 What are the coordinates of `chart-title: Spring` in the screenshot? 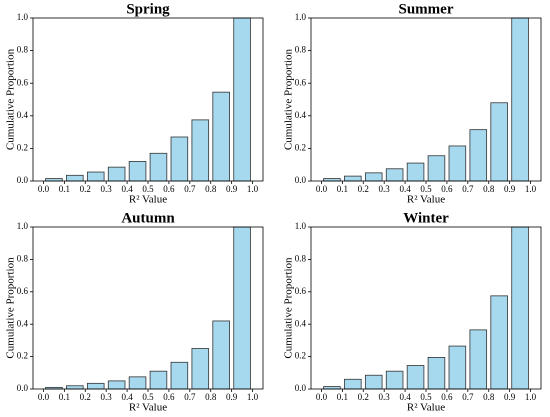 It's located at (148, 9).